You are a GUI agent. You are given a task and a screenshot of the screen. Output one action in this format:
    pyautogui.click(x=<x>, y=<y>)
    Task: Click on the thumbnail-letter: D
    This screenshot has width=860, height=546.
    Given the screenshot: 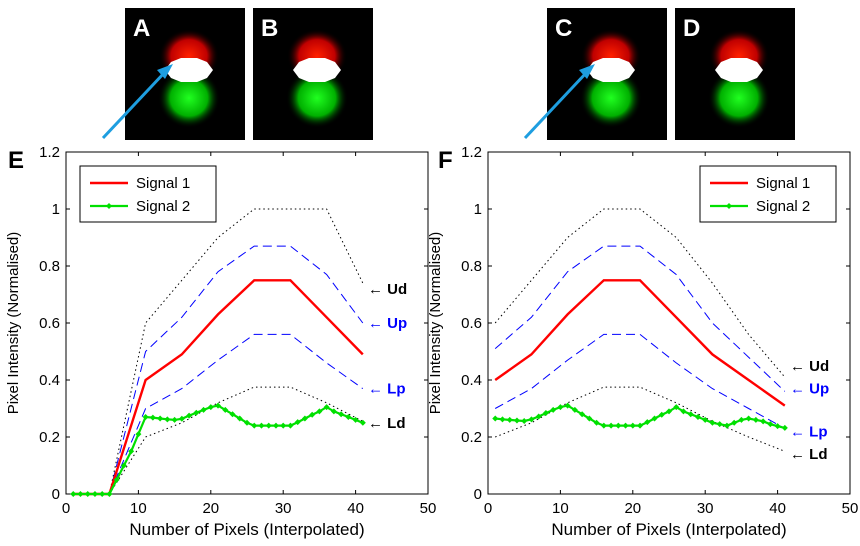 What is the action you would take?
    pyautogui.click(x=691, y=28)
    